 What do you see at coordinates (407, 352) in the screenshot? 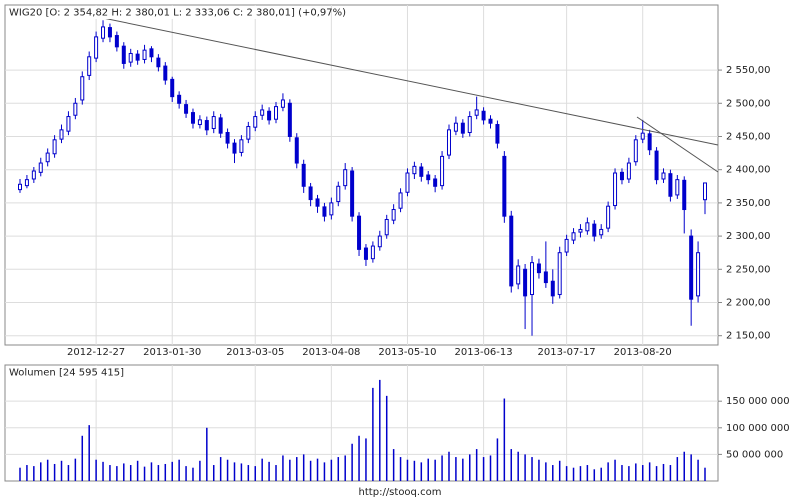
I see `x-tick-label: 2013-05-10` at bounding box center [407, 352].